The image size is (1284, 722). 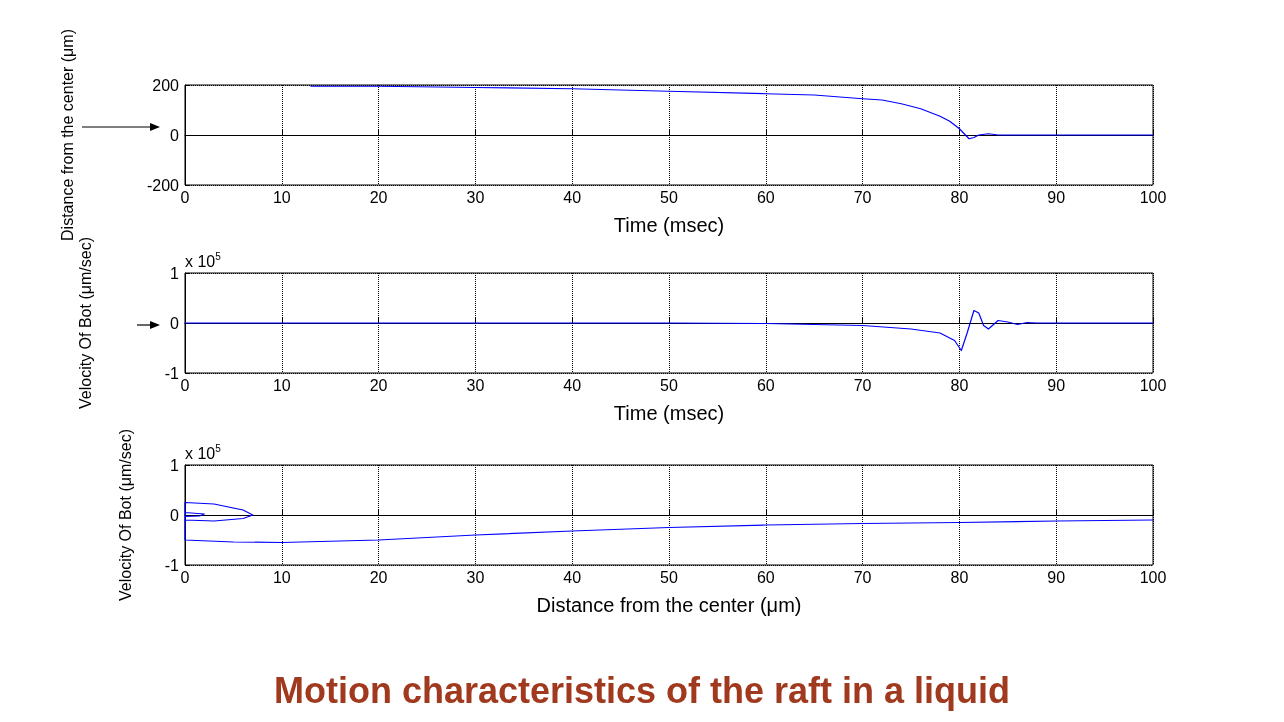 I want to click on y-tick-label: 200, so click(x=166, y=85).